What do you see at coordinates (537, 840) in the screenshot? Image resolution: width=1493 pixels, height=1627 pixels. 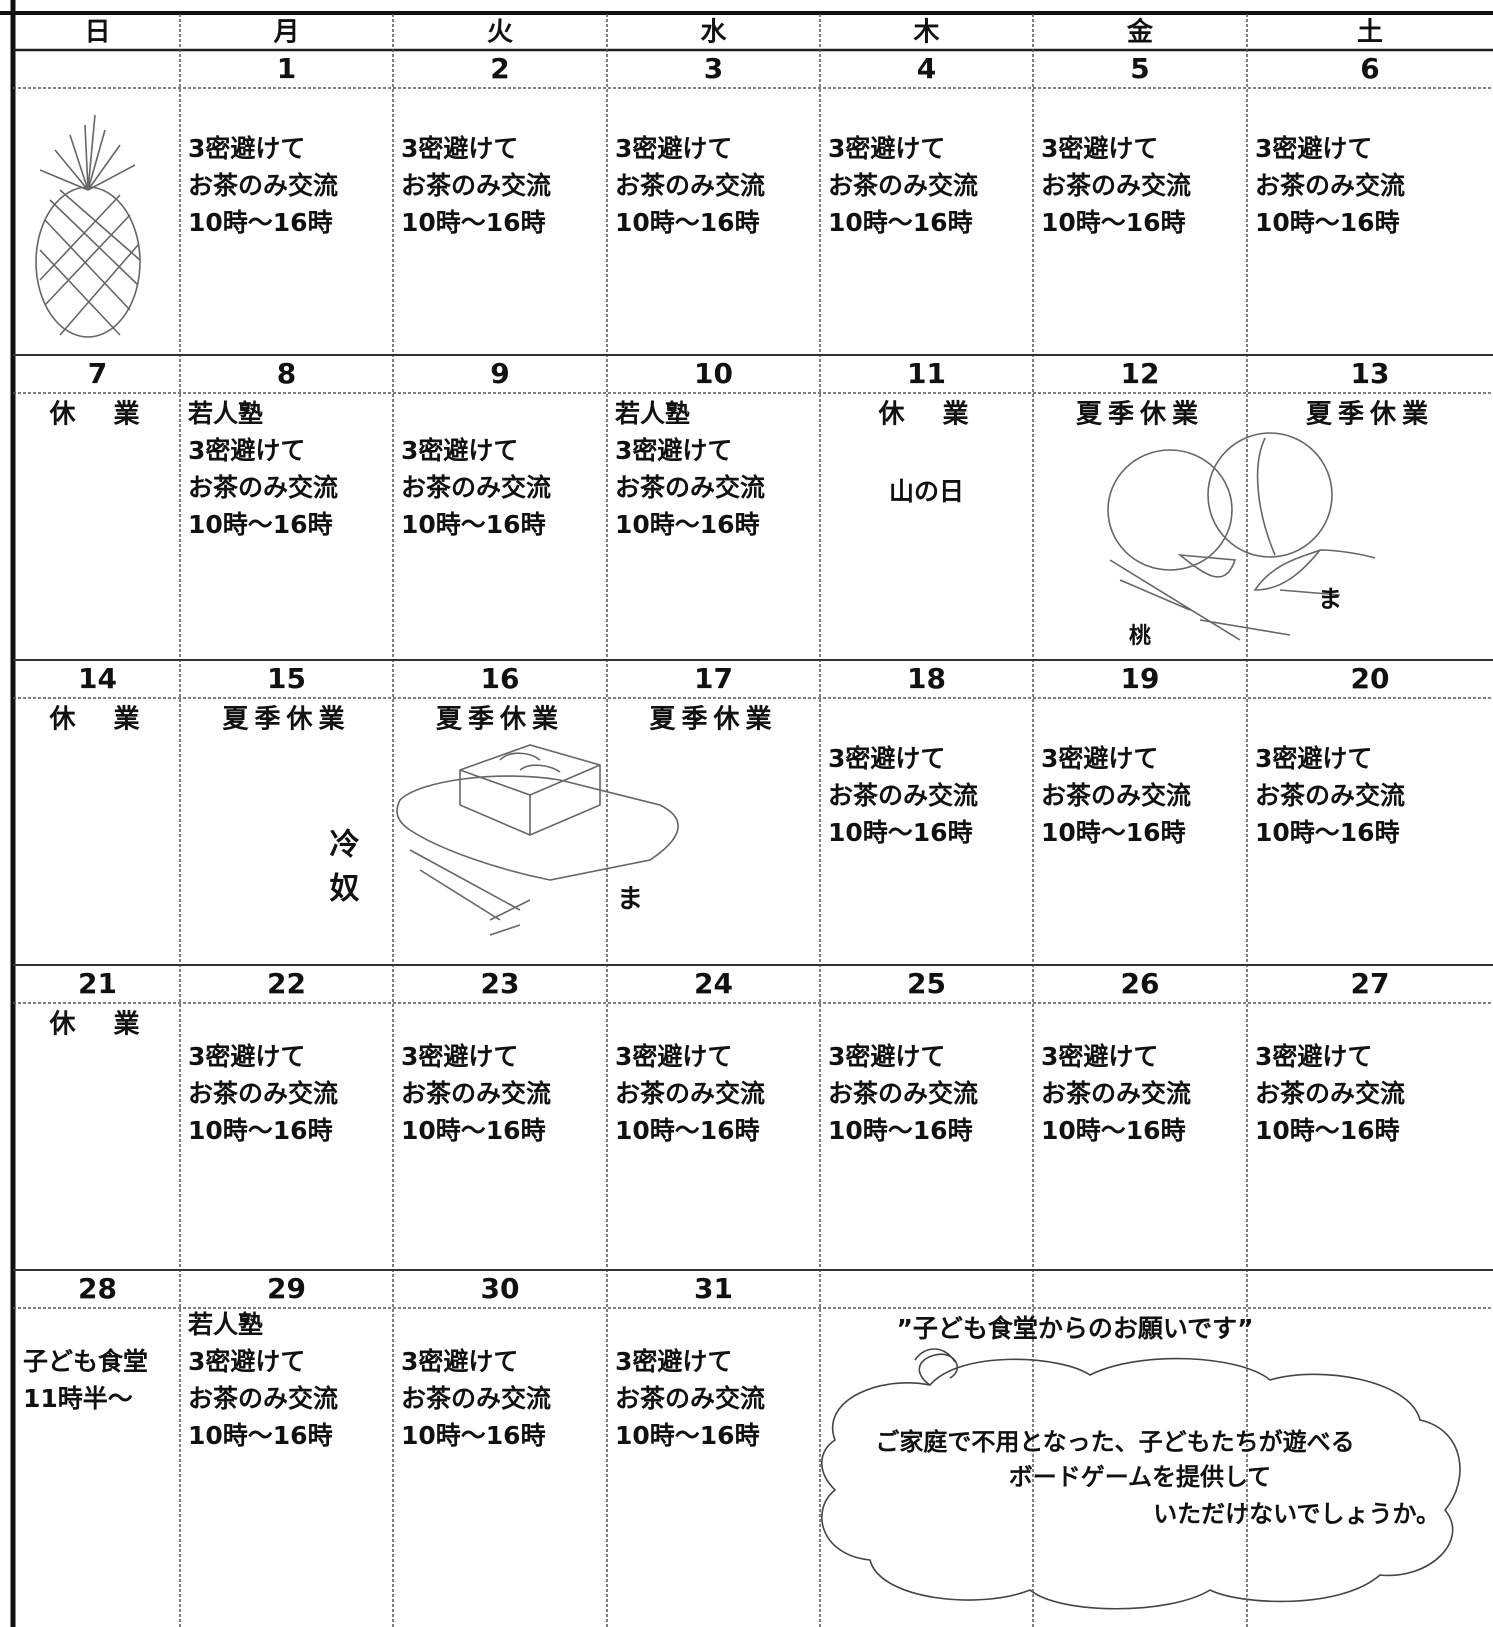 I see `tofu-illustration` at bounding box center [537, 840].